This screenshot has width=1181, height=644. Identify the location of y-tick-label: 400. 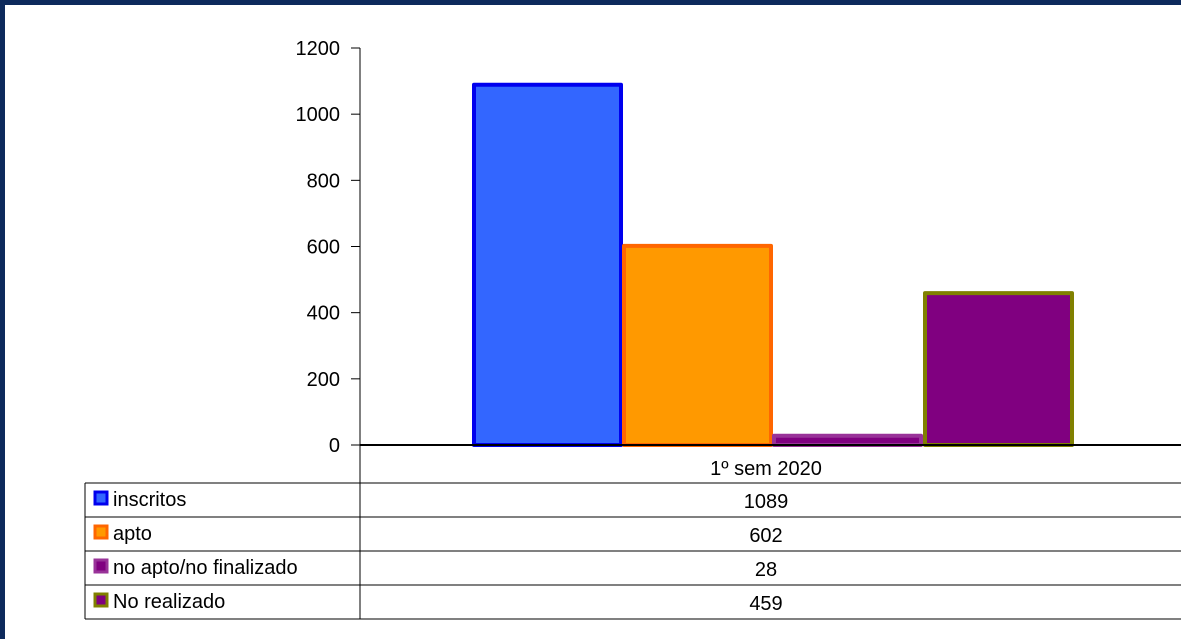
(323, 314).